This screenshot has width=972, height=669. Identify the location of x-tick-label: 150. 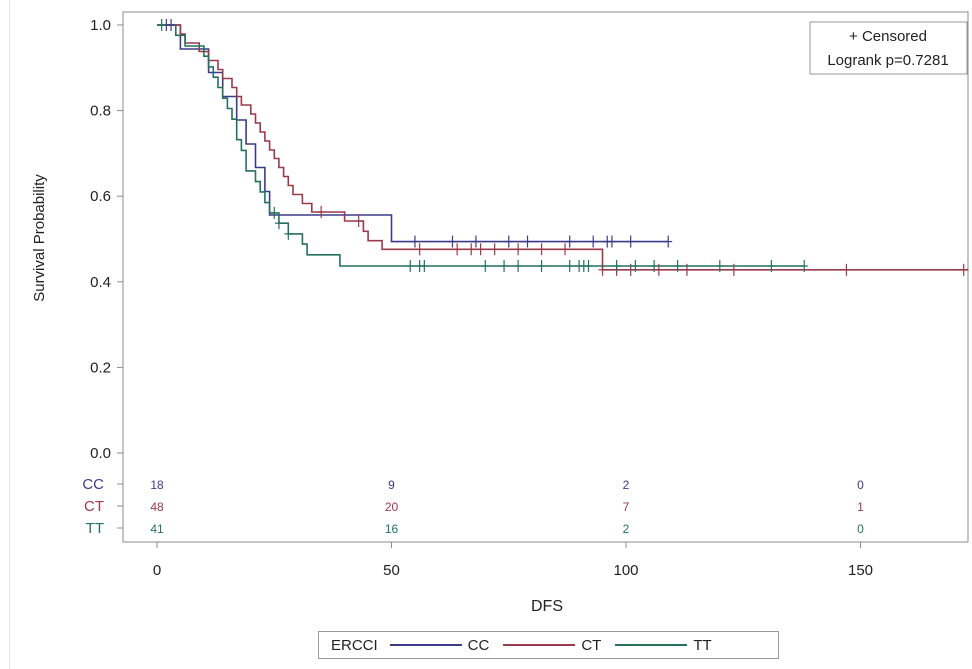
(860, 570).